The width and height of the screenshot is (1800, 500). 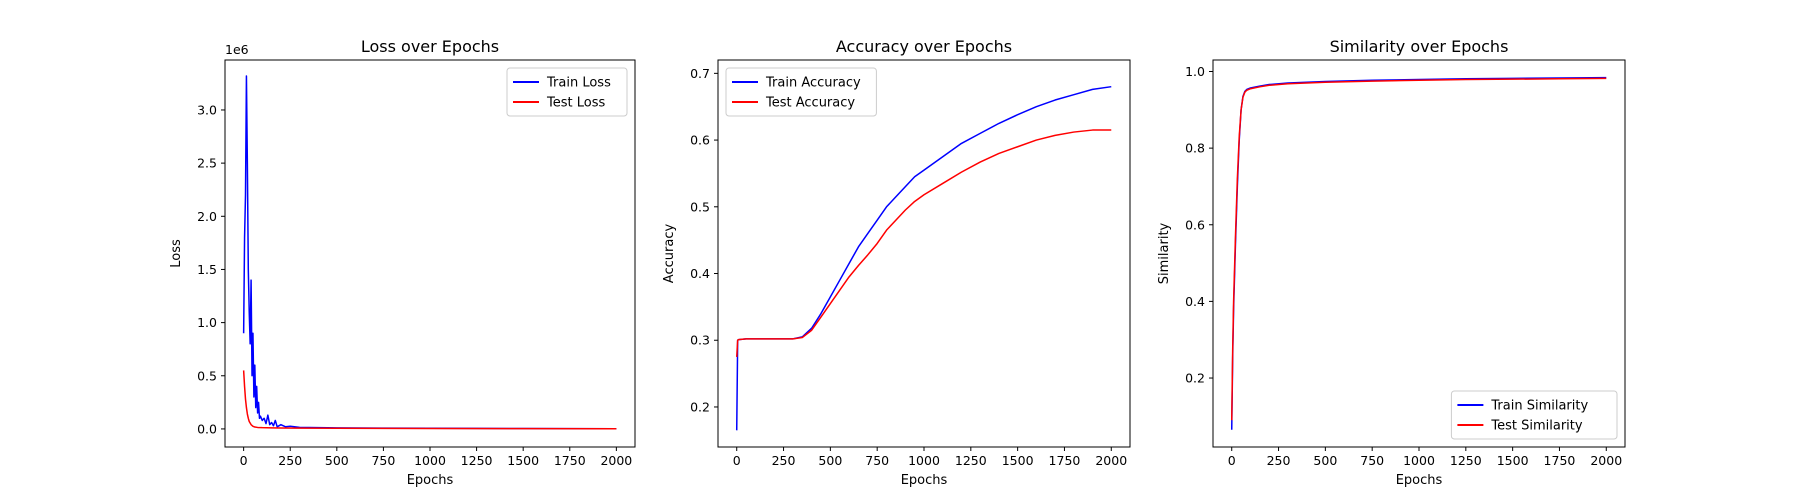 I want to click on y-tick-label: 2.5, so click(x=207, y=163).